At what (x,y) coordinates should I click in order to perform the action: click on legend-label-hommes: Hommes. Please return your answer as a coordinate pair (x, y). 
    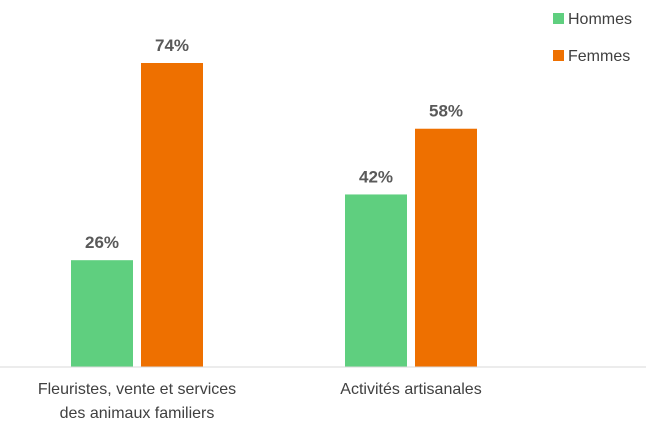
    Looking at the image, I should click on (600, 19).